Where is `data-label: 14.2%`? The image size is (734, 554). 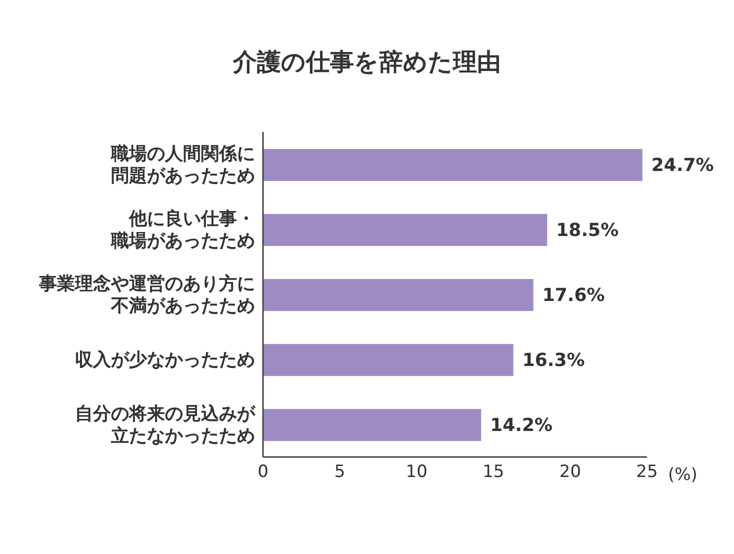 data-label: 14.2% is located at coordinates (521, 425).